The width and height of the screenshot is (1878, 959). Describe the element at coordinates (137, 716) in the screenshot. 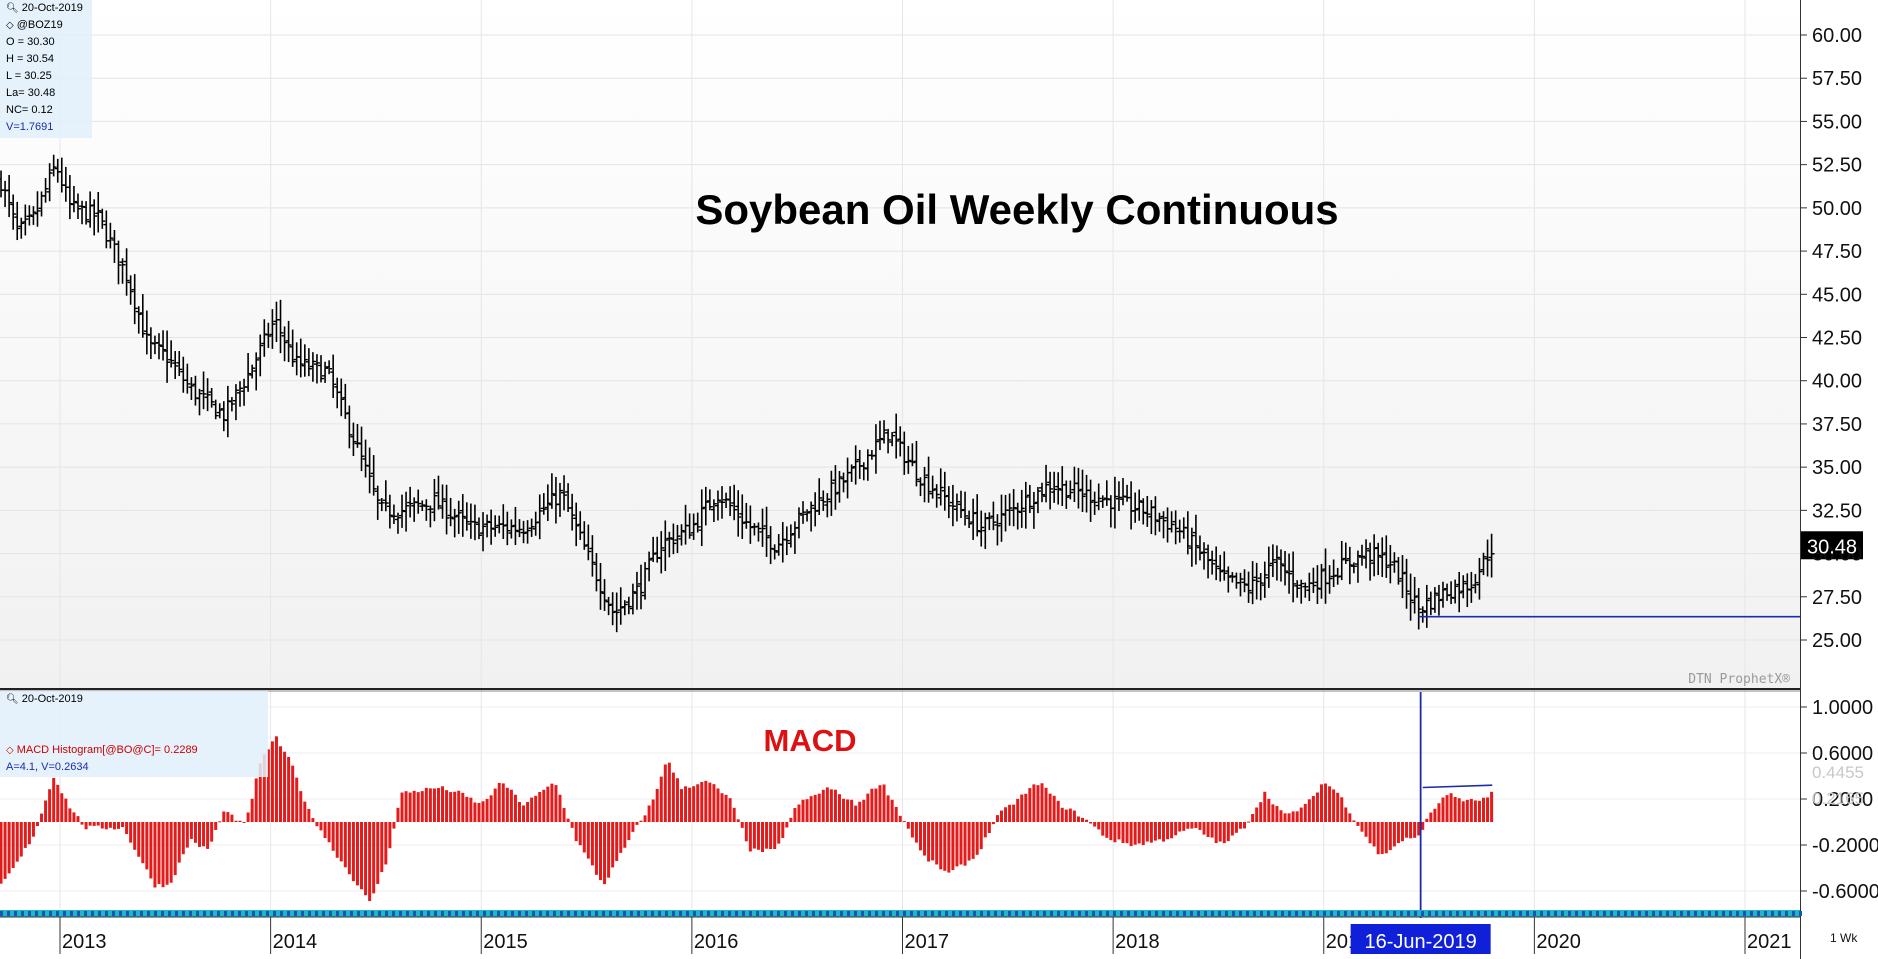

I see `faded-row` at that location.